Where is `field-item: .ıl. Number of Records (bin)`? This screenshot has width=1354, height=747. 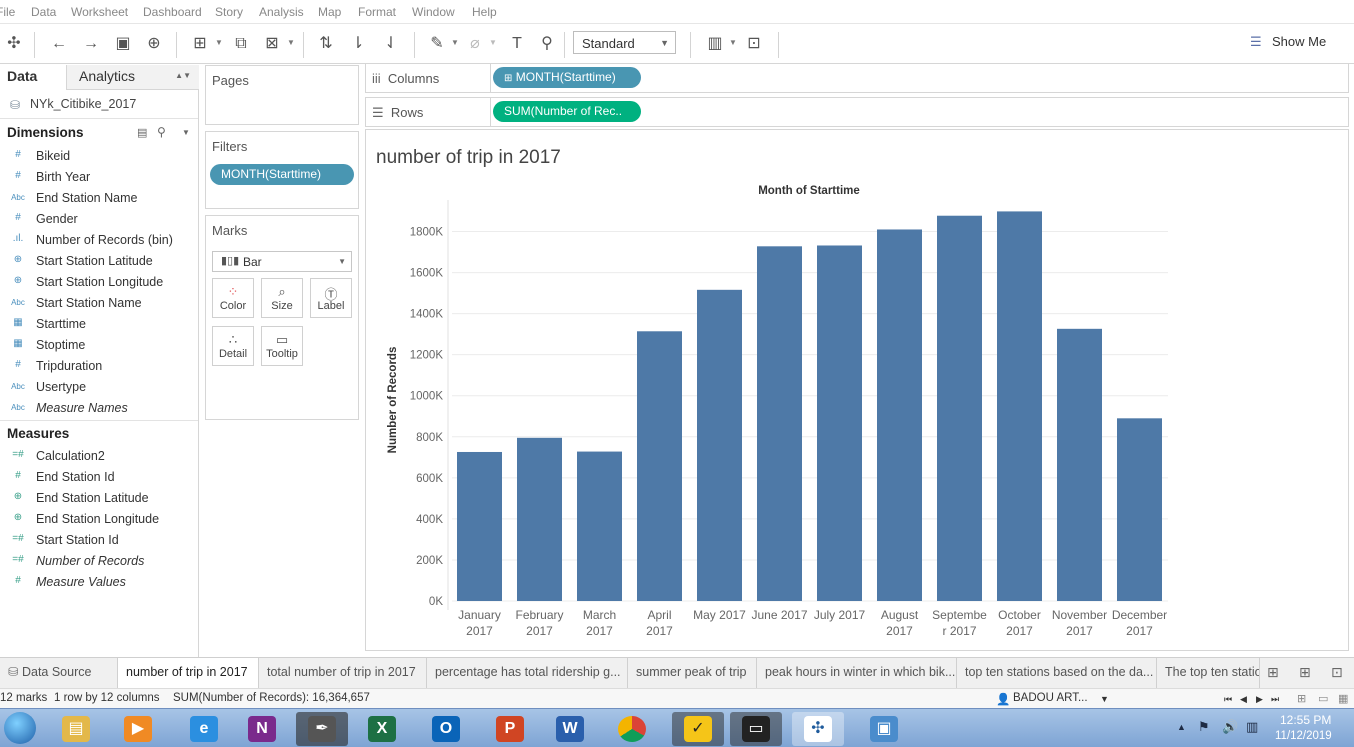 field-item: .ıl. Number of Records (bin) is located at coordinates (99, 240).